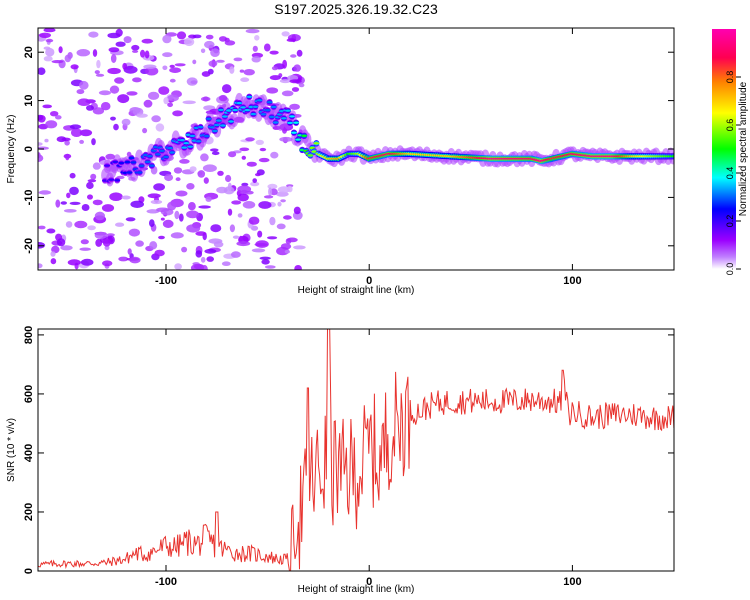  I want to click on snr-x-tick-label: -100, so click(166, 582).